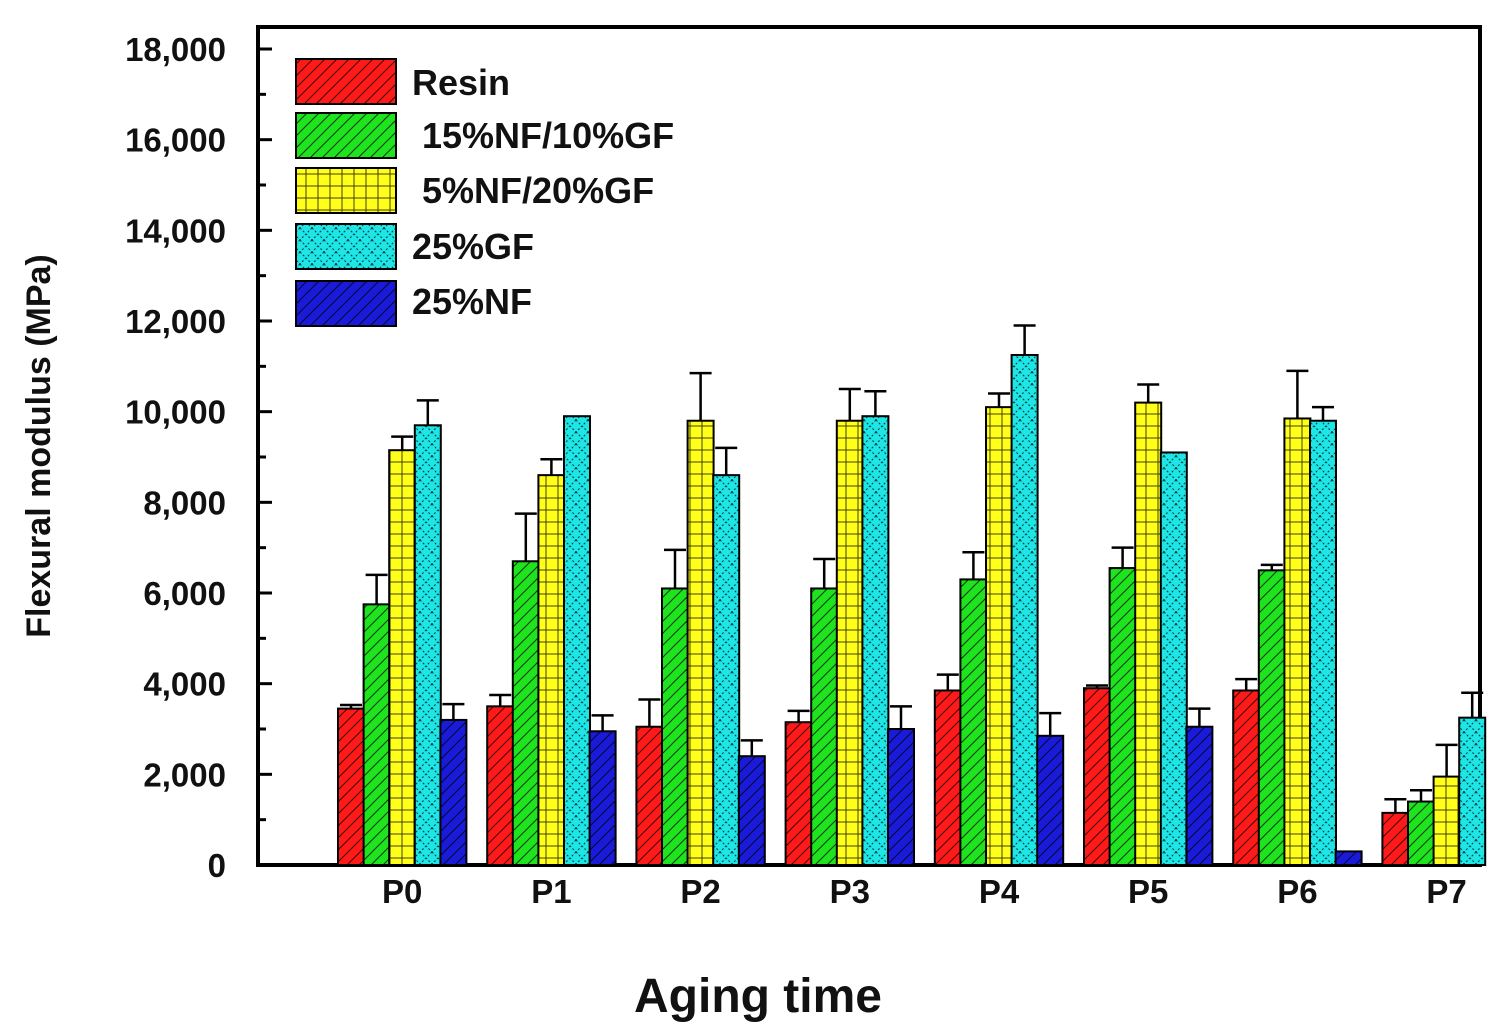 This screenshot has height=1036, width=1500. Describe the element at coordinates (533, 190) in the screenshot. I see `legend-label-5nf-20gf: 5%NF/20%GF` at that location.